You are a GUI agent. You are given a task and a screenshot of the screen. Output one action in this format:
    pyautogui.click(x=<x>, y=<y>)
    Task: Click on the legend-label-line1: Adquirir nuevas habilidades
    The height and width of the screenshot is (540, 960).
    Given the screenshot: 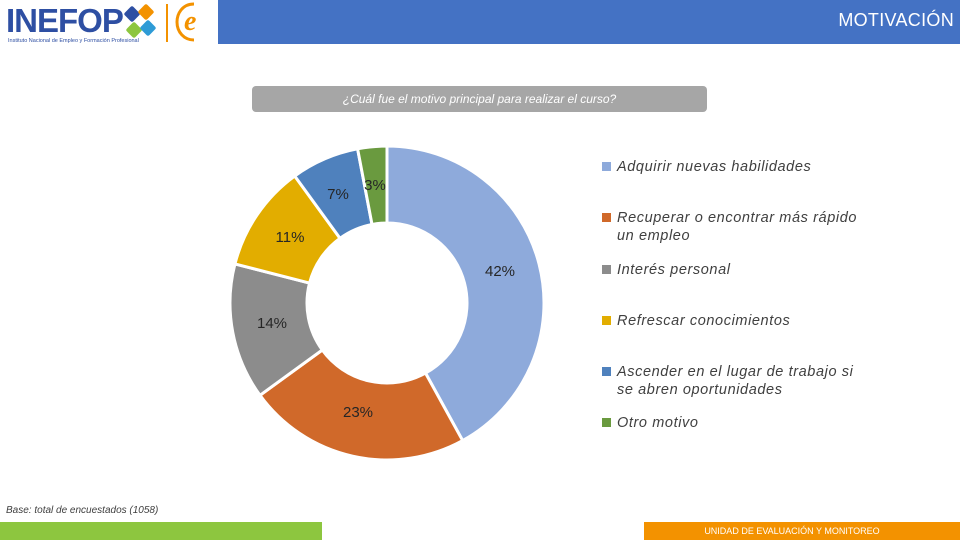 What is the action you would take?
    pyautogui.click(x=714, y=167)
    